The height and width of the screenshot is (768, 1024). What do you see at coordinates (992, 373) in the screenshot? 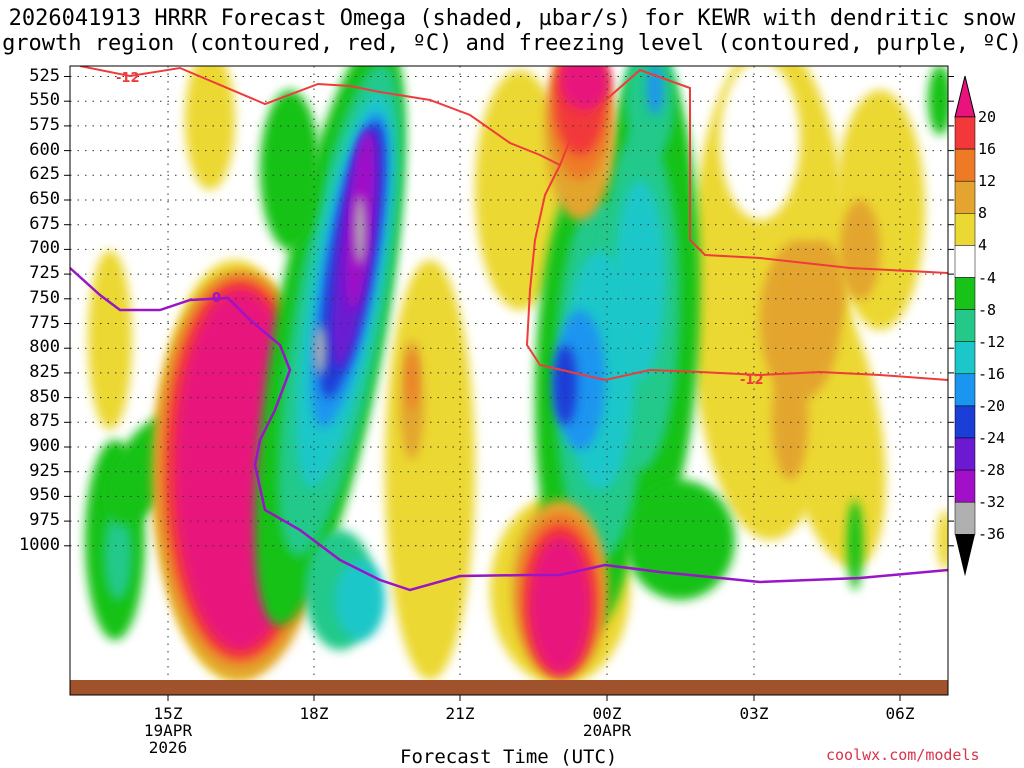
I see `colorbar-label: -16` at bounding box center [992, 373].